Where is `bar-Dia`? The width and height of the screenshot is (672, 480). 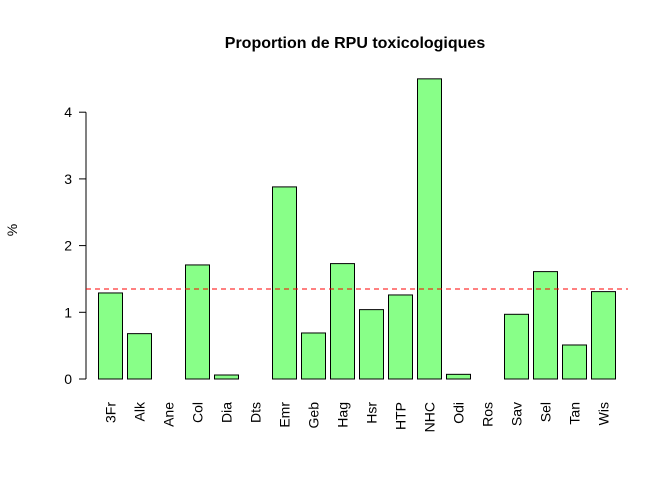
bar-Dia is located at coordinates (226, 377).